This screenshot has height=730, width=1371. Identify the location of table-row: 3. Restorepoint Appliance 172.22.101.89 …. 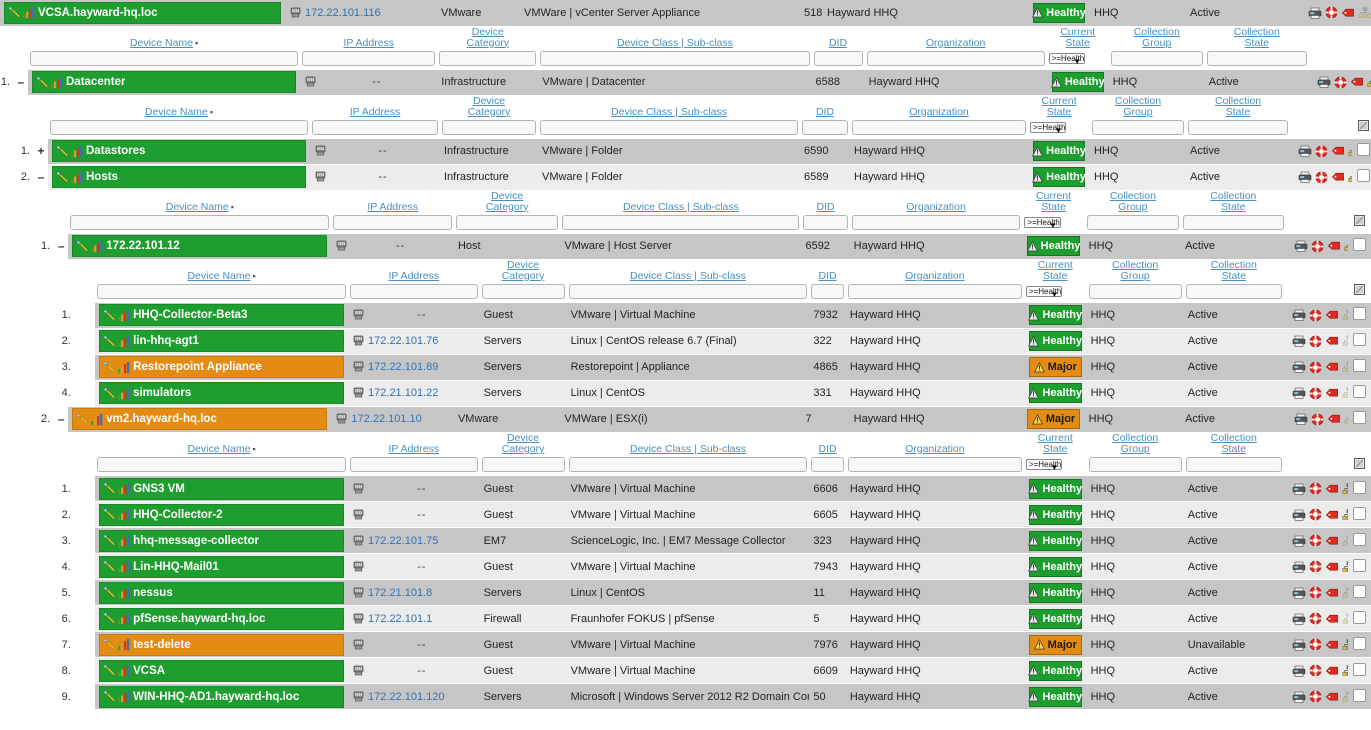
(685, 367).